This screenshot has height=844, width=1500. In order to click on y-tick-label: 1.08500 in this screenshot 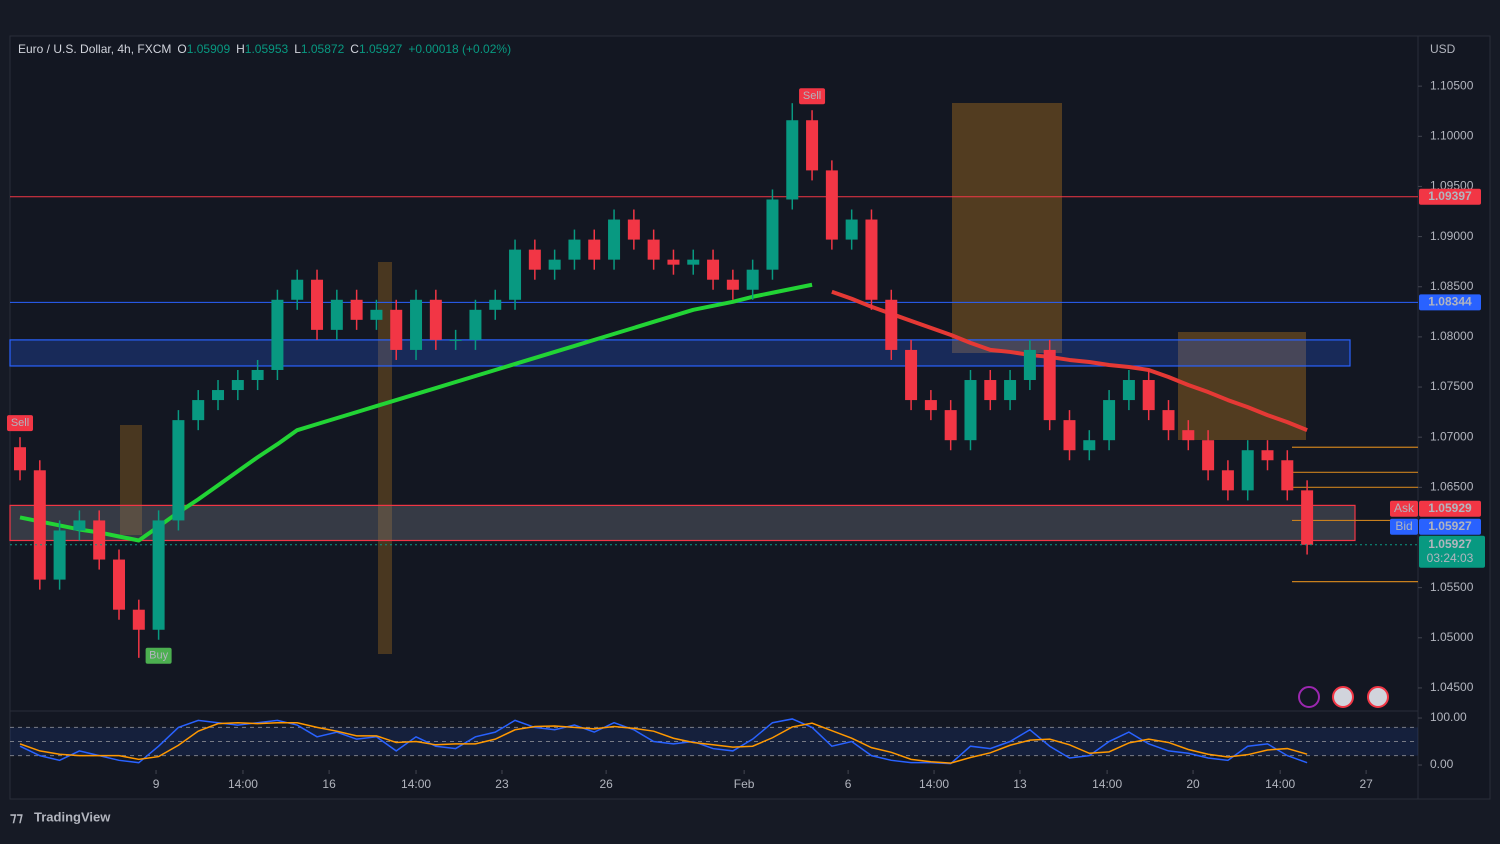, I will do `click(1452, 286)`.